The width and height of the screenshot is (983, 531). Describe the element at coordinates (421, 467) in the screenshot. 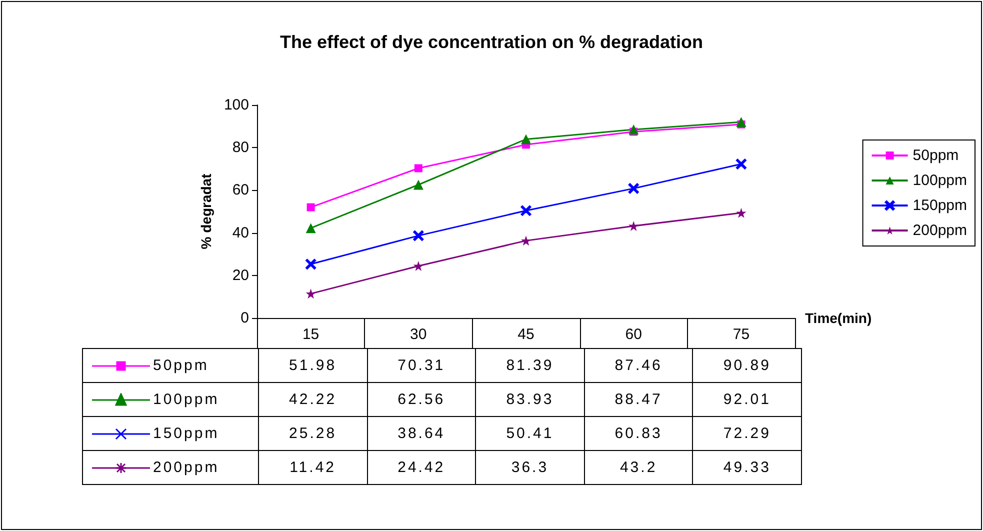

I see `data-label: 24.42` at that location.